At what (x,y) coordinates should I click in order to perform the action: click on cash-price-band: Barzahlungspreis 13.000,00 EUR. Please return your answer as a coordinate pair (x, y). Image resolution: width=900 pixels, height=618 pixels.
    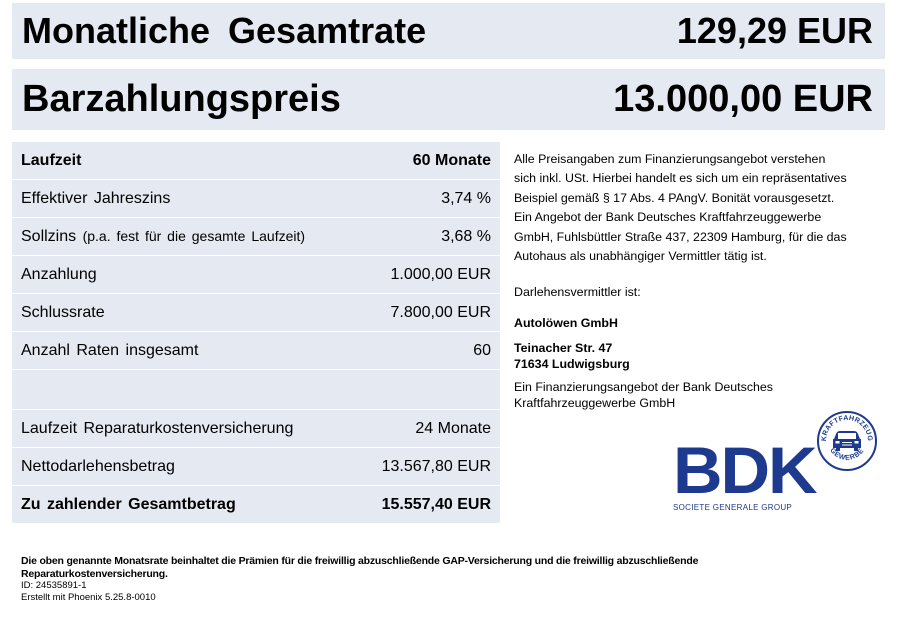
    Looking at the image, I should click on (448, 99).